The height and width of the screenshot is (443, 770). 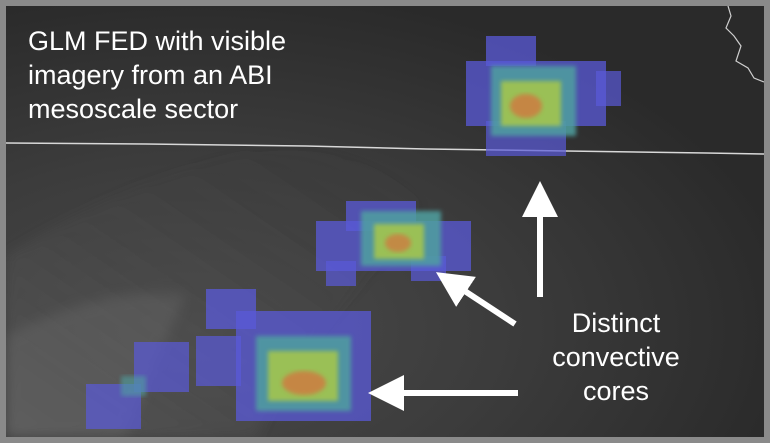 I want to click on annotation-line: convective, so click(x=616, y=357).